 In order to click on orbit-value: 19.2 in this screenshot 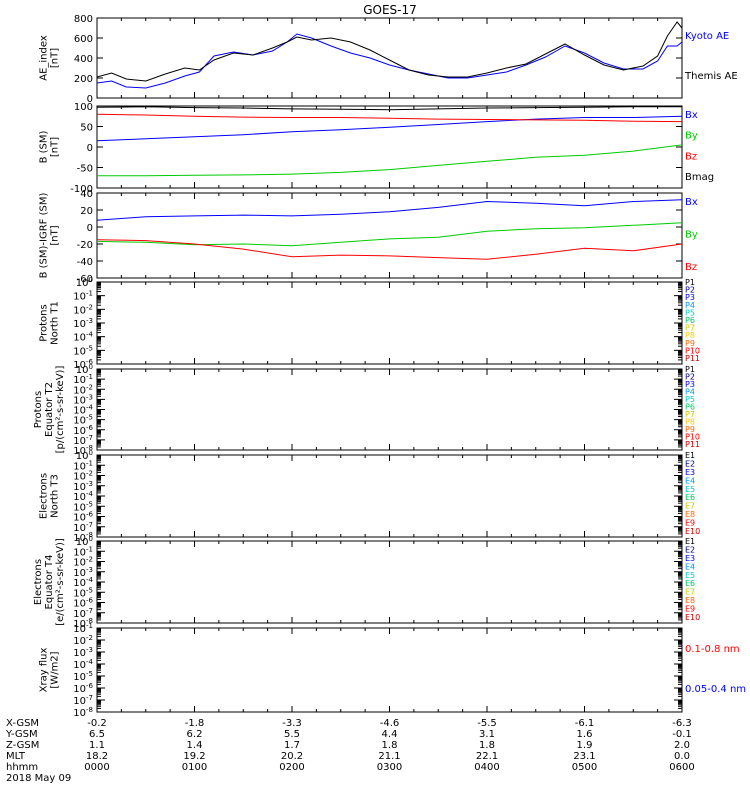, I will do `click(194, 756)`.